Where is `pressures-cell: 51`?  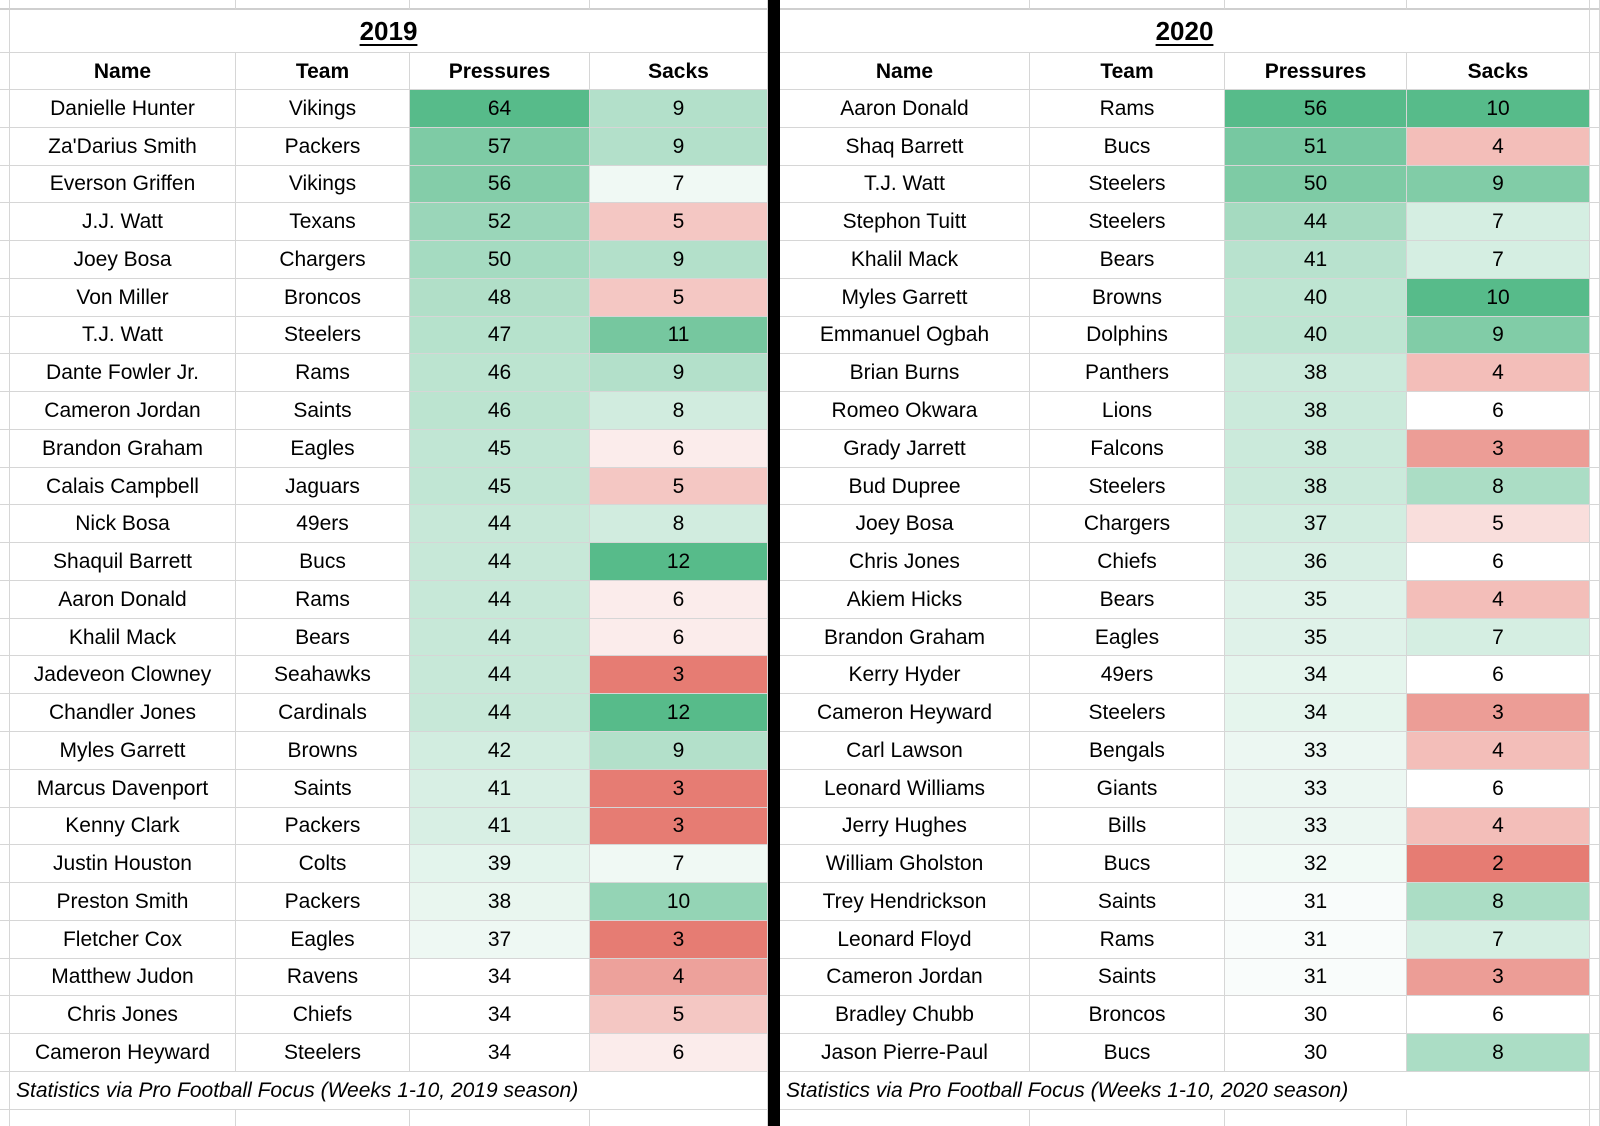
pressures-cell: 51 is located at coordinates (1316, 146).